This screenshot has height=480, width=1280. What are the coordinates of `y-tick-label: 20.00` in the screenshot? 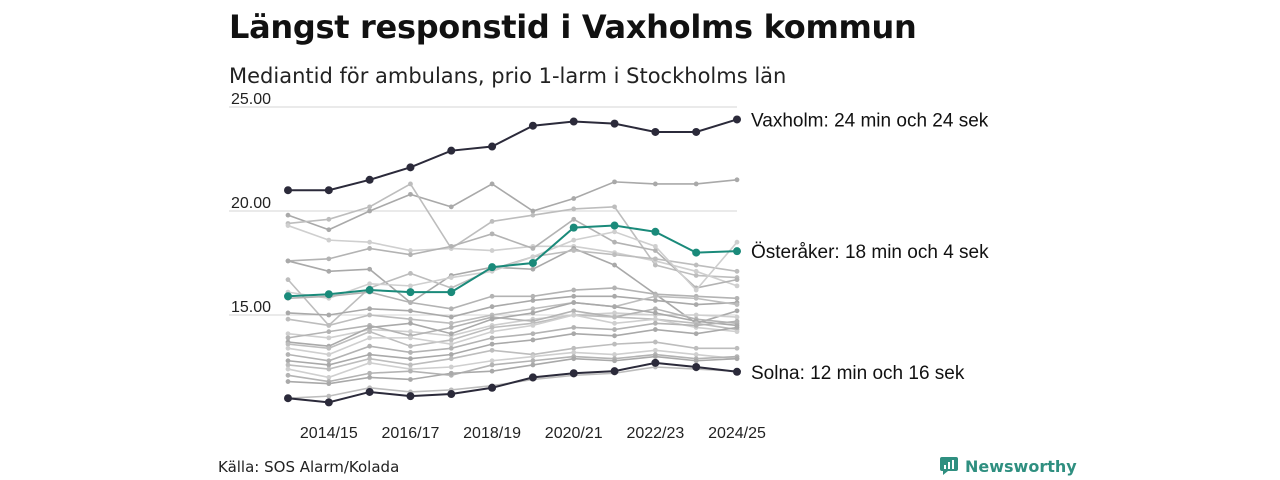 It's located at (251, 203).